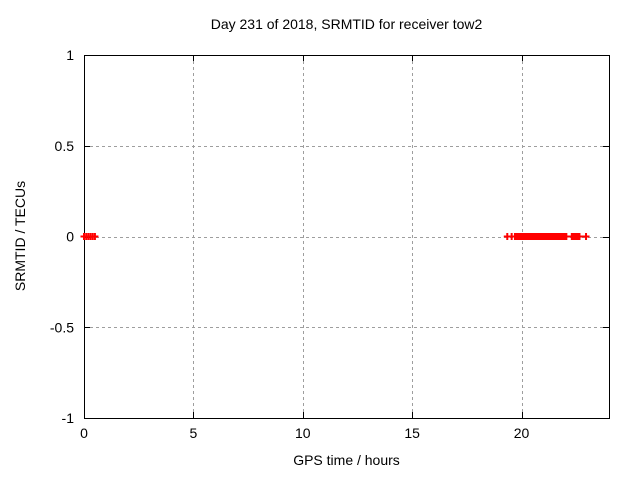 The image size is (640, 480). Describe the element at coordinates (335, 236) in the screenshot. I see `data-point-markers` at that location.